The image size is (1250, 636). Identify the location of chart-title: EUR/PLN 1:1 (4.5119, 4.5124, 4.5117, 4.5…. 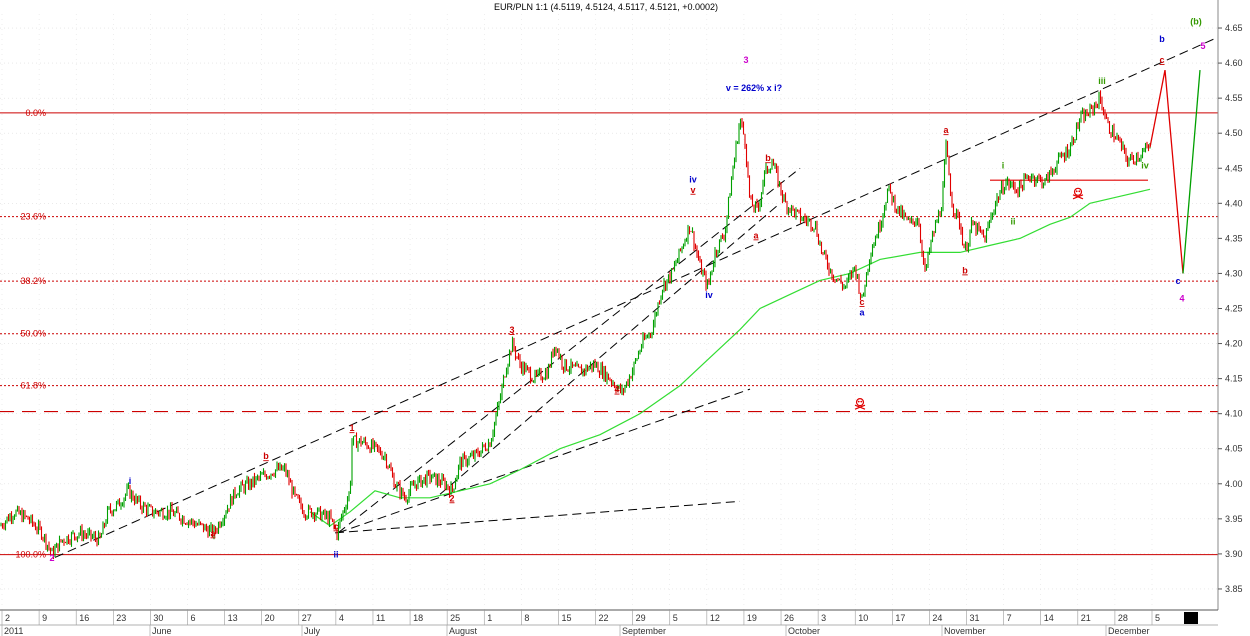
(606, 7).